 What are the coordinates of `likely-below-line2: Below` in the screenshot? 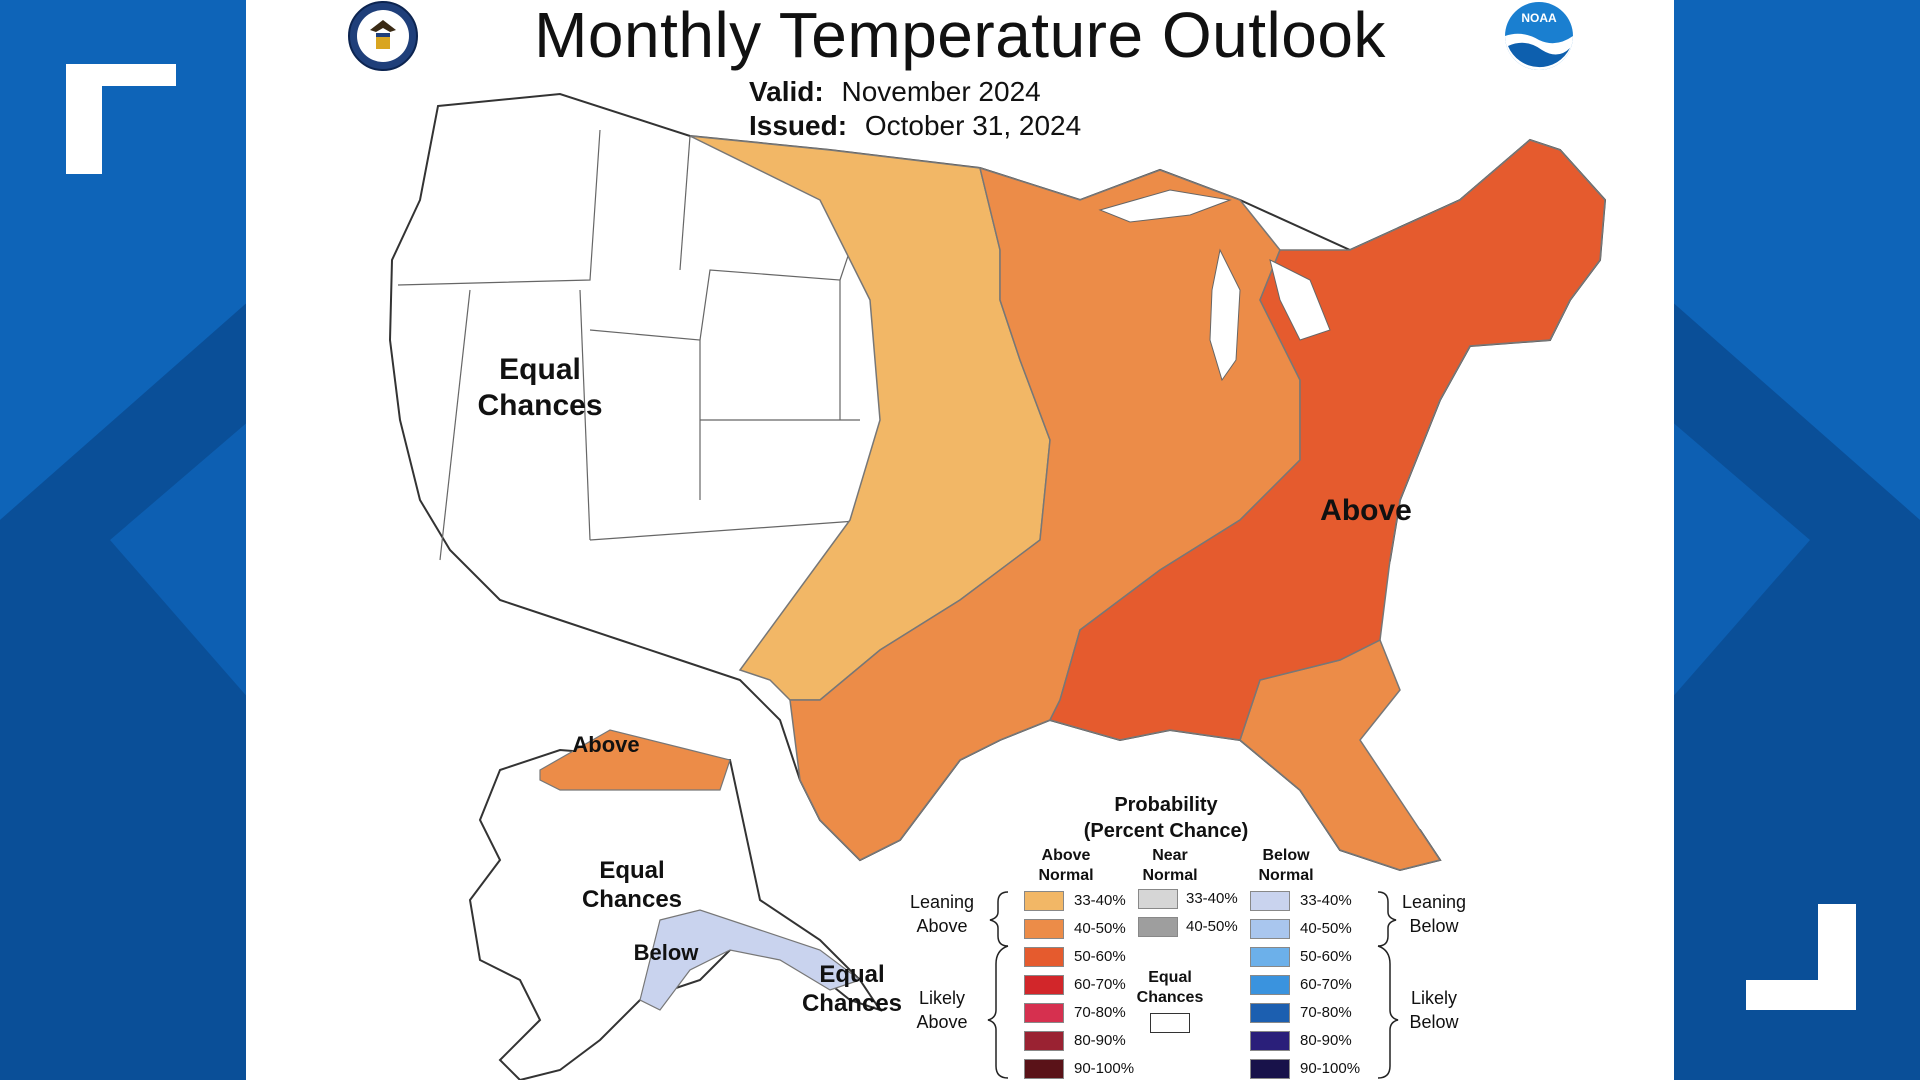 It's located at (1434, 1022).